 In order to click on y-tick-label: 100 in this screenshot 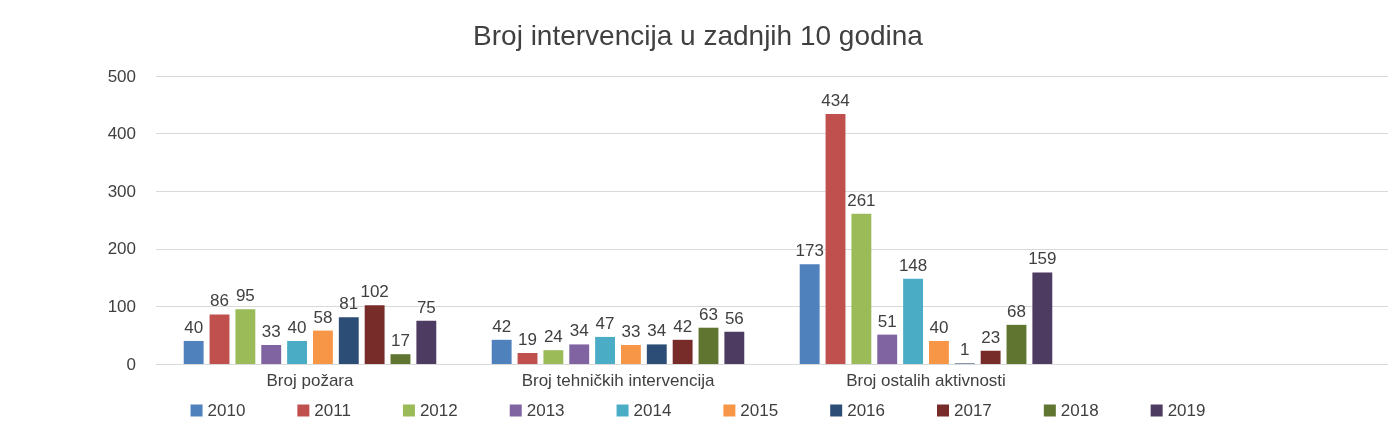, I will do `click(121, 306)`.